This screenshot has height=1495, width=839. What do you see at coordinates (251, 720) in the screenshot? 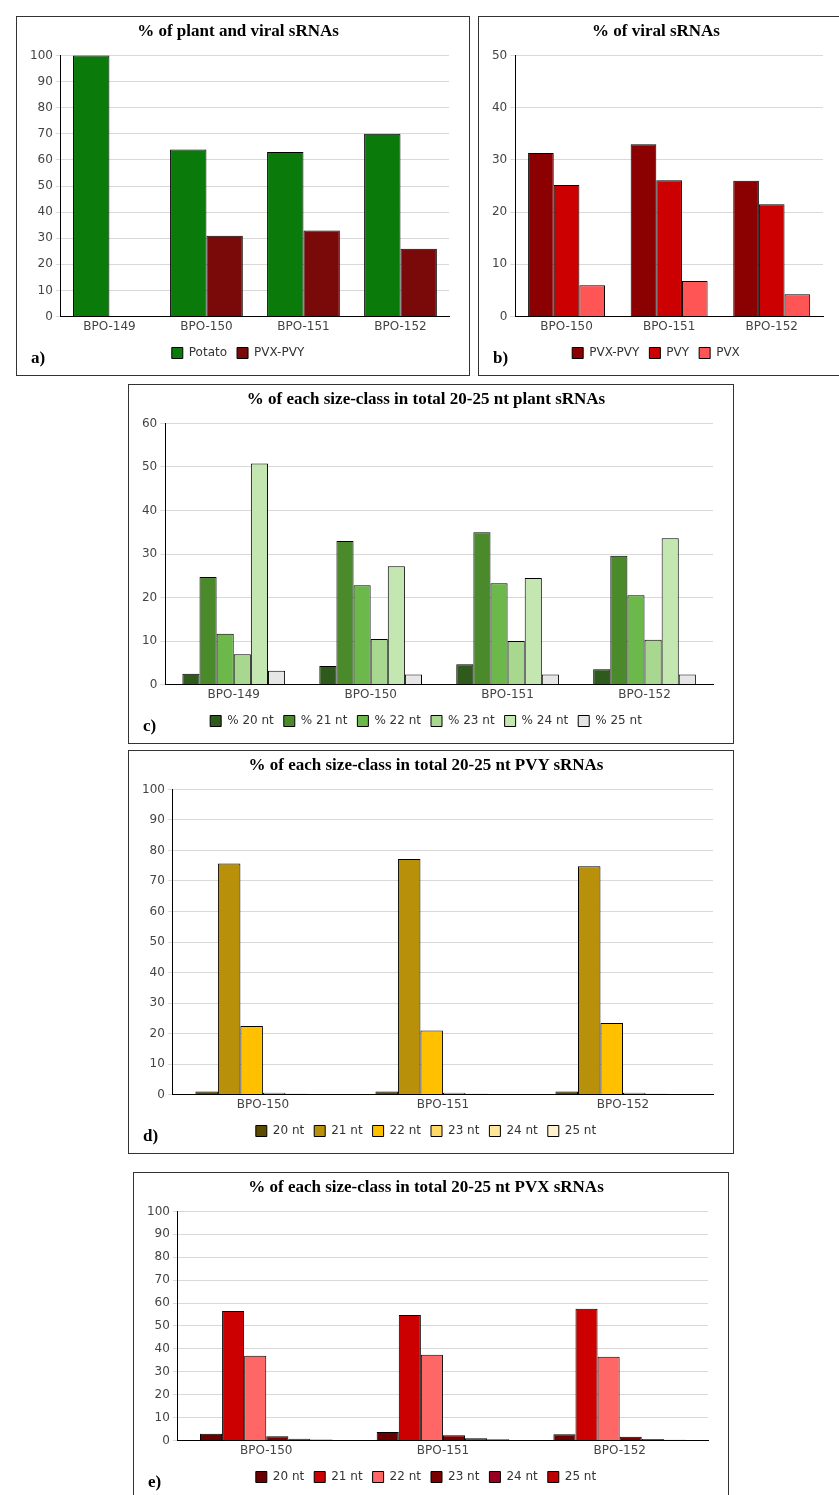
I see `legend-label: % 20 nt` at bounding box center [251, 720].